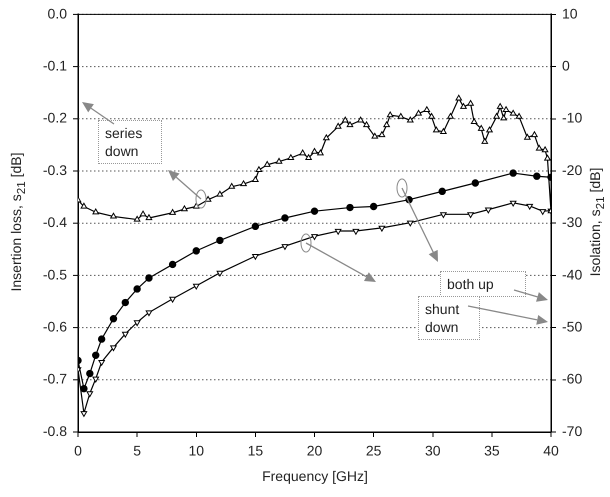 The height and width of the screenshot is (497, 610). What do you see at coordinates (55, 170) in the screenshot?
I see `y-tick-label: -0.3` at bounding box center [55, 170].